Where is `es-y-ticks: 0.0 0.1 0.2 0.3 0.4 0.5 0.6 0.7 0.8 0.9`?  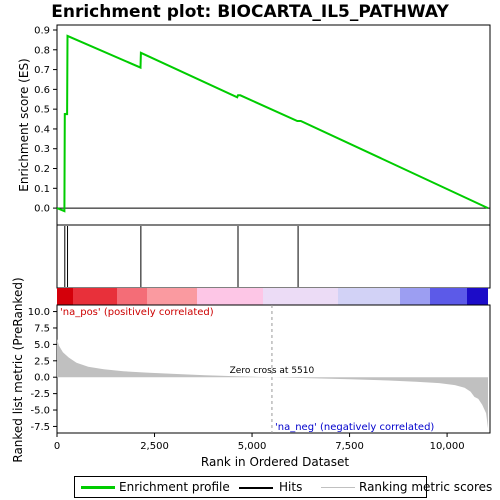 es-y-ticks: 0.0 0.1 0.2 0.3 0.4 0.5 0.6 0.7 0.8 0.9 is located at coordinates (45, 120).